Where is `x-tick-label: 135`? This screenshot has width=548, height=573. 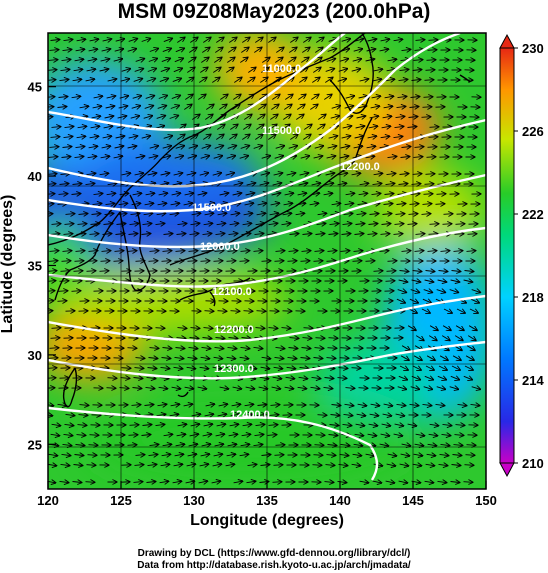
x-tick-label: 135 is located at coordinates (267, 500).